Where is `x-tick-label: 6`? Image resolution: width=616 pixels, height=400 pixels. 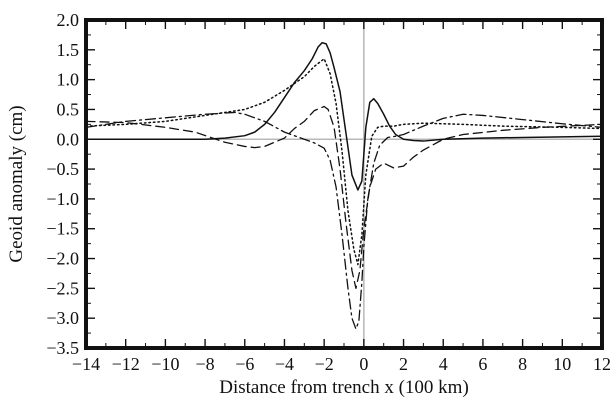
x-tick-label: 6 is located at coordinates (482, 364).